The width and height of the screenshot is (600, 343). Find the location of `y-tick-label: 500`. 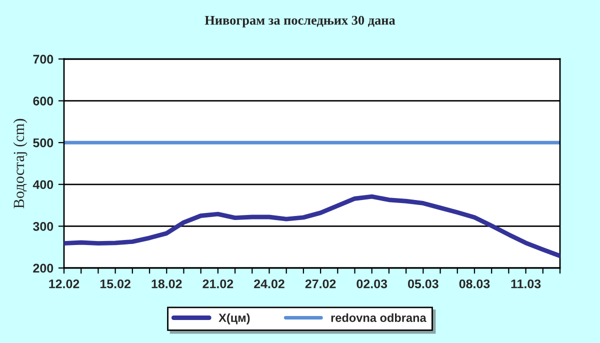

y-tick-label: 500 is located at coordinates (43, 143).